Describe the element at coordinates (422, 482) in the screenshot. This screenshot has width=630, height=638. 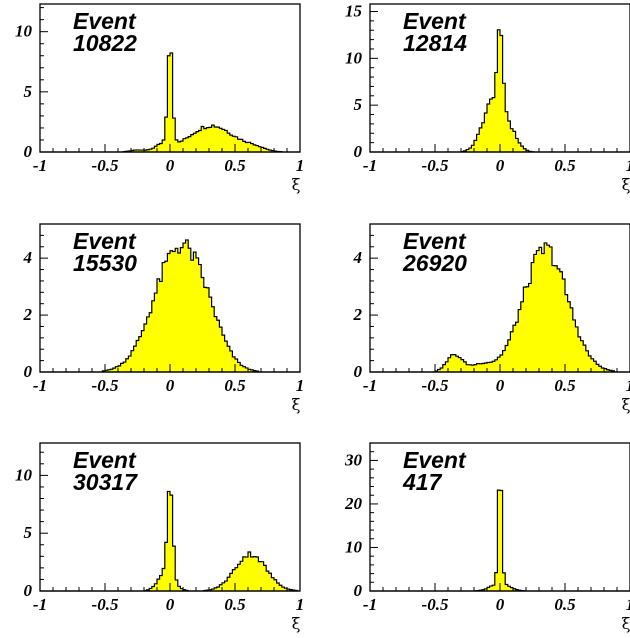
I see `event-number: 417` at that location.